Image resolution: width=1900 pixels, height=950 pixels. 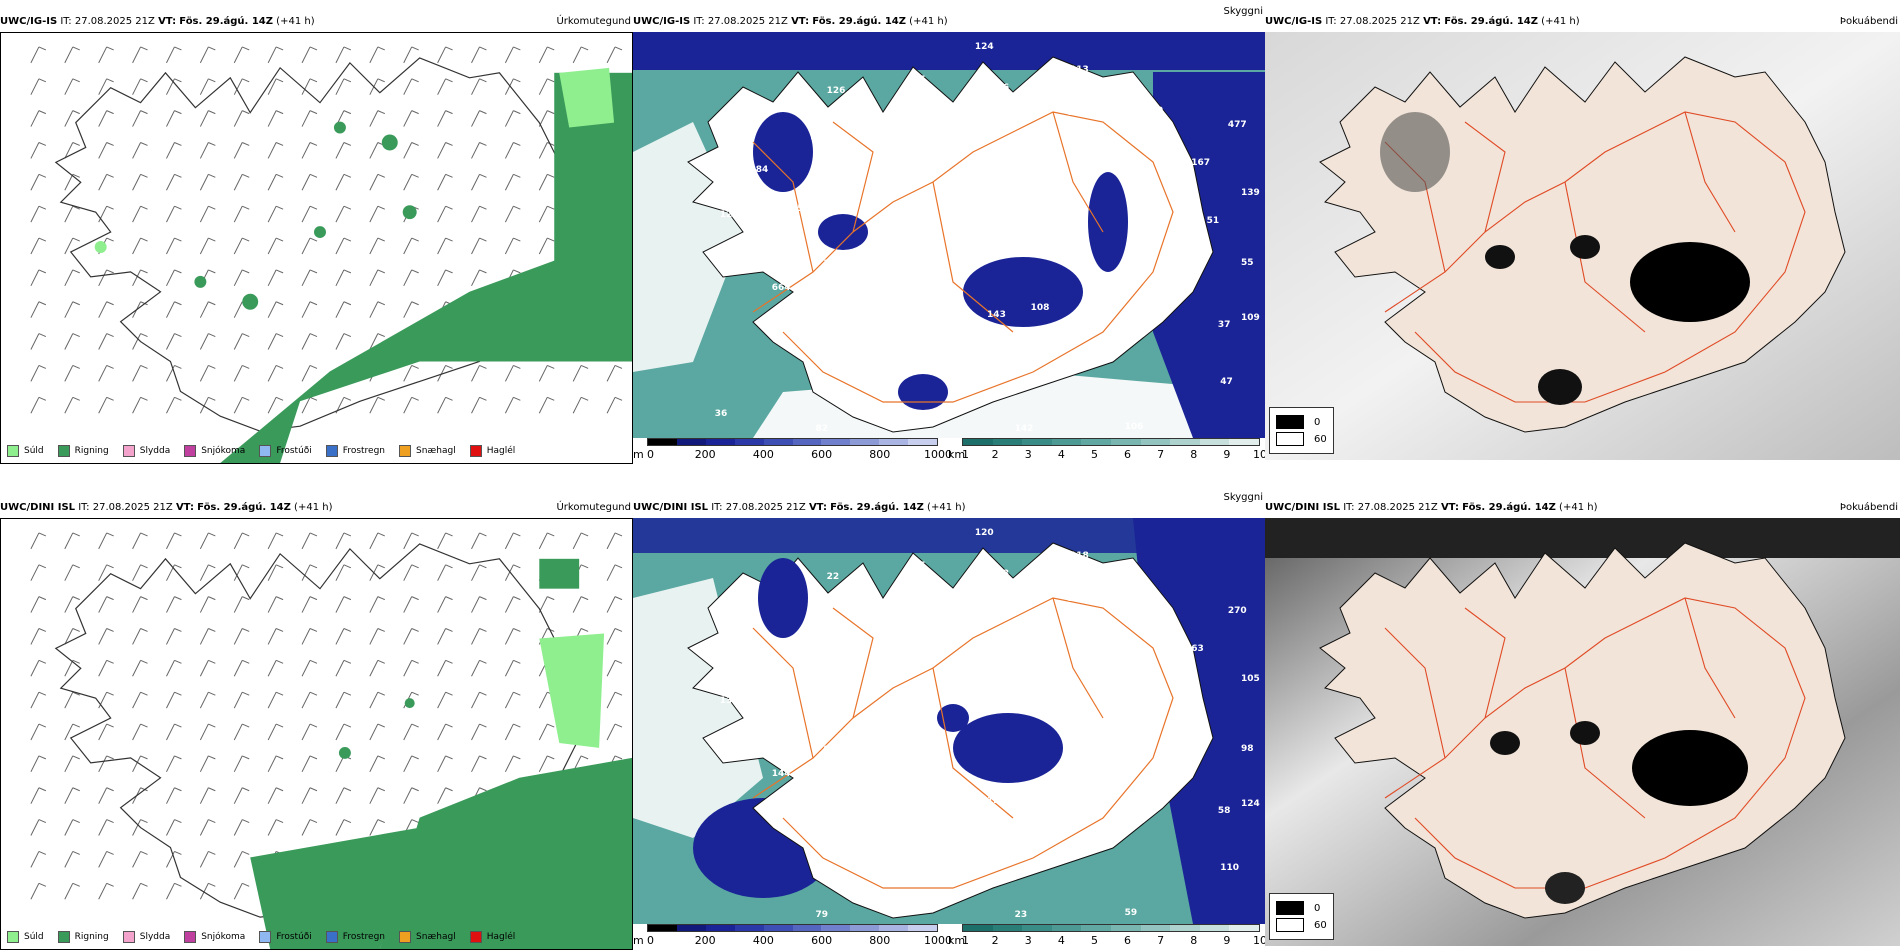 I want to click on ceiling-value-label: 89, so click(x=829, y=749).